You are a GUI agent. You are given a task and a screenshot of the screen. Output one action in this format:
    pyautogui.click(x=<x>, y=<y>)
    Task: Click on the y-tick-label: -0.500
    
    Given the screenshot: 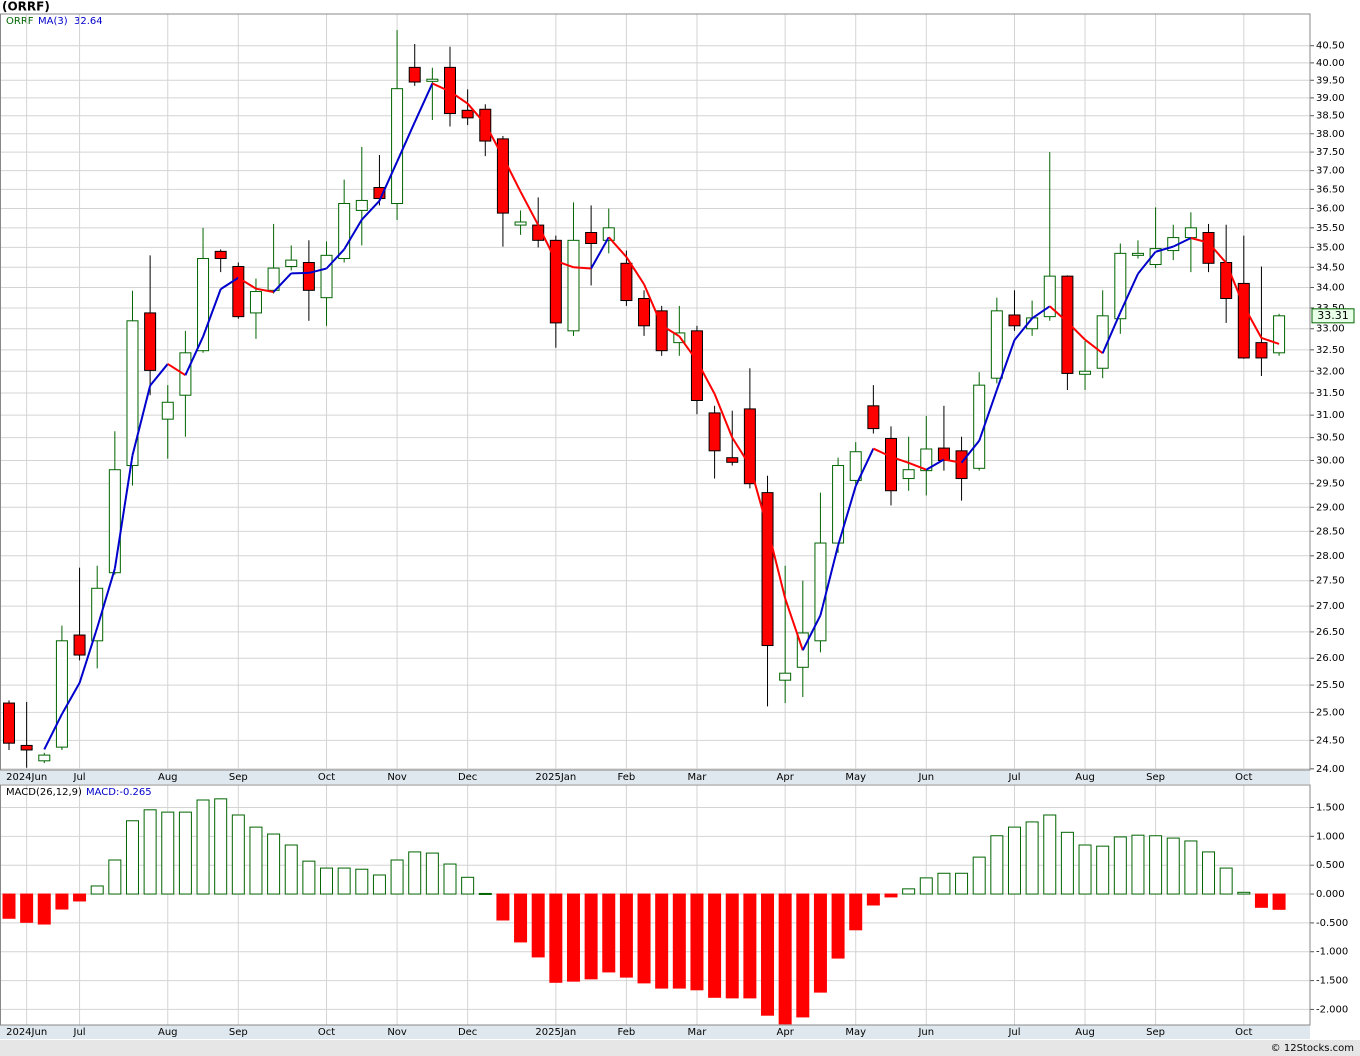 What is the action you would take?
    pyautogui.click(x=1332, y=923)
    